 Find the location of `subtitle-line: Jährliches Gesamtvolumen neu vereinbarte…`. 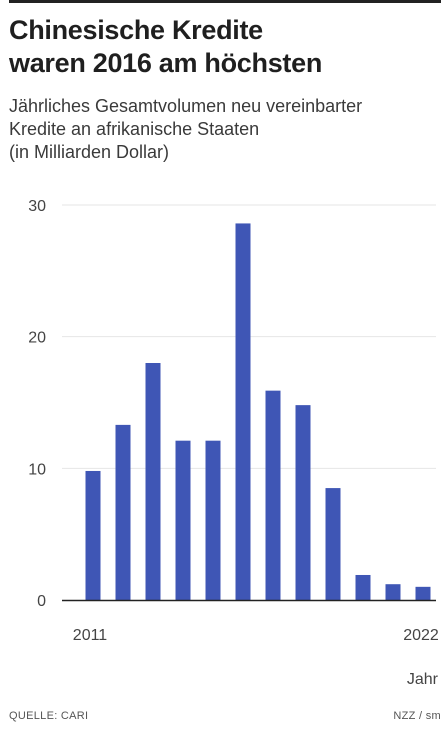

subtitle-line: Jährliches Gesamtvolumen neu vereinbarte… is located at coordinates (186, 106).